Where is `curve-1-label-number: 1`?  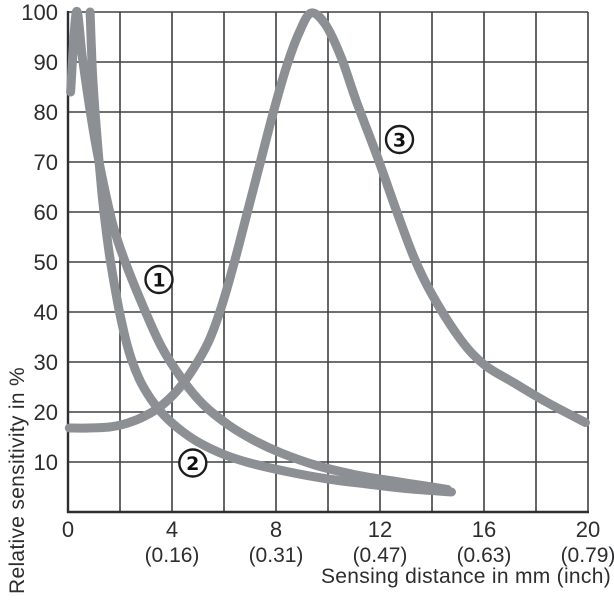 curve-1-label-number: 1 is located at coordinates (158, 281).